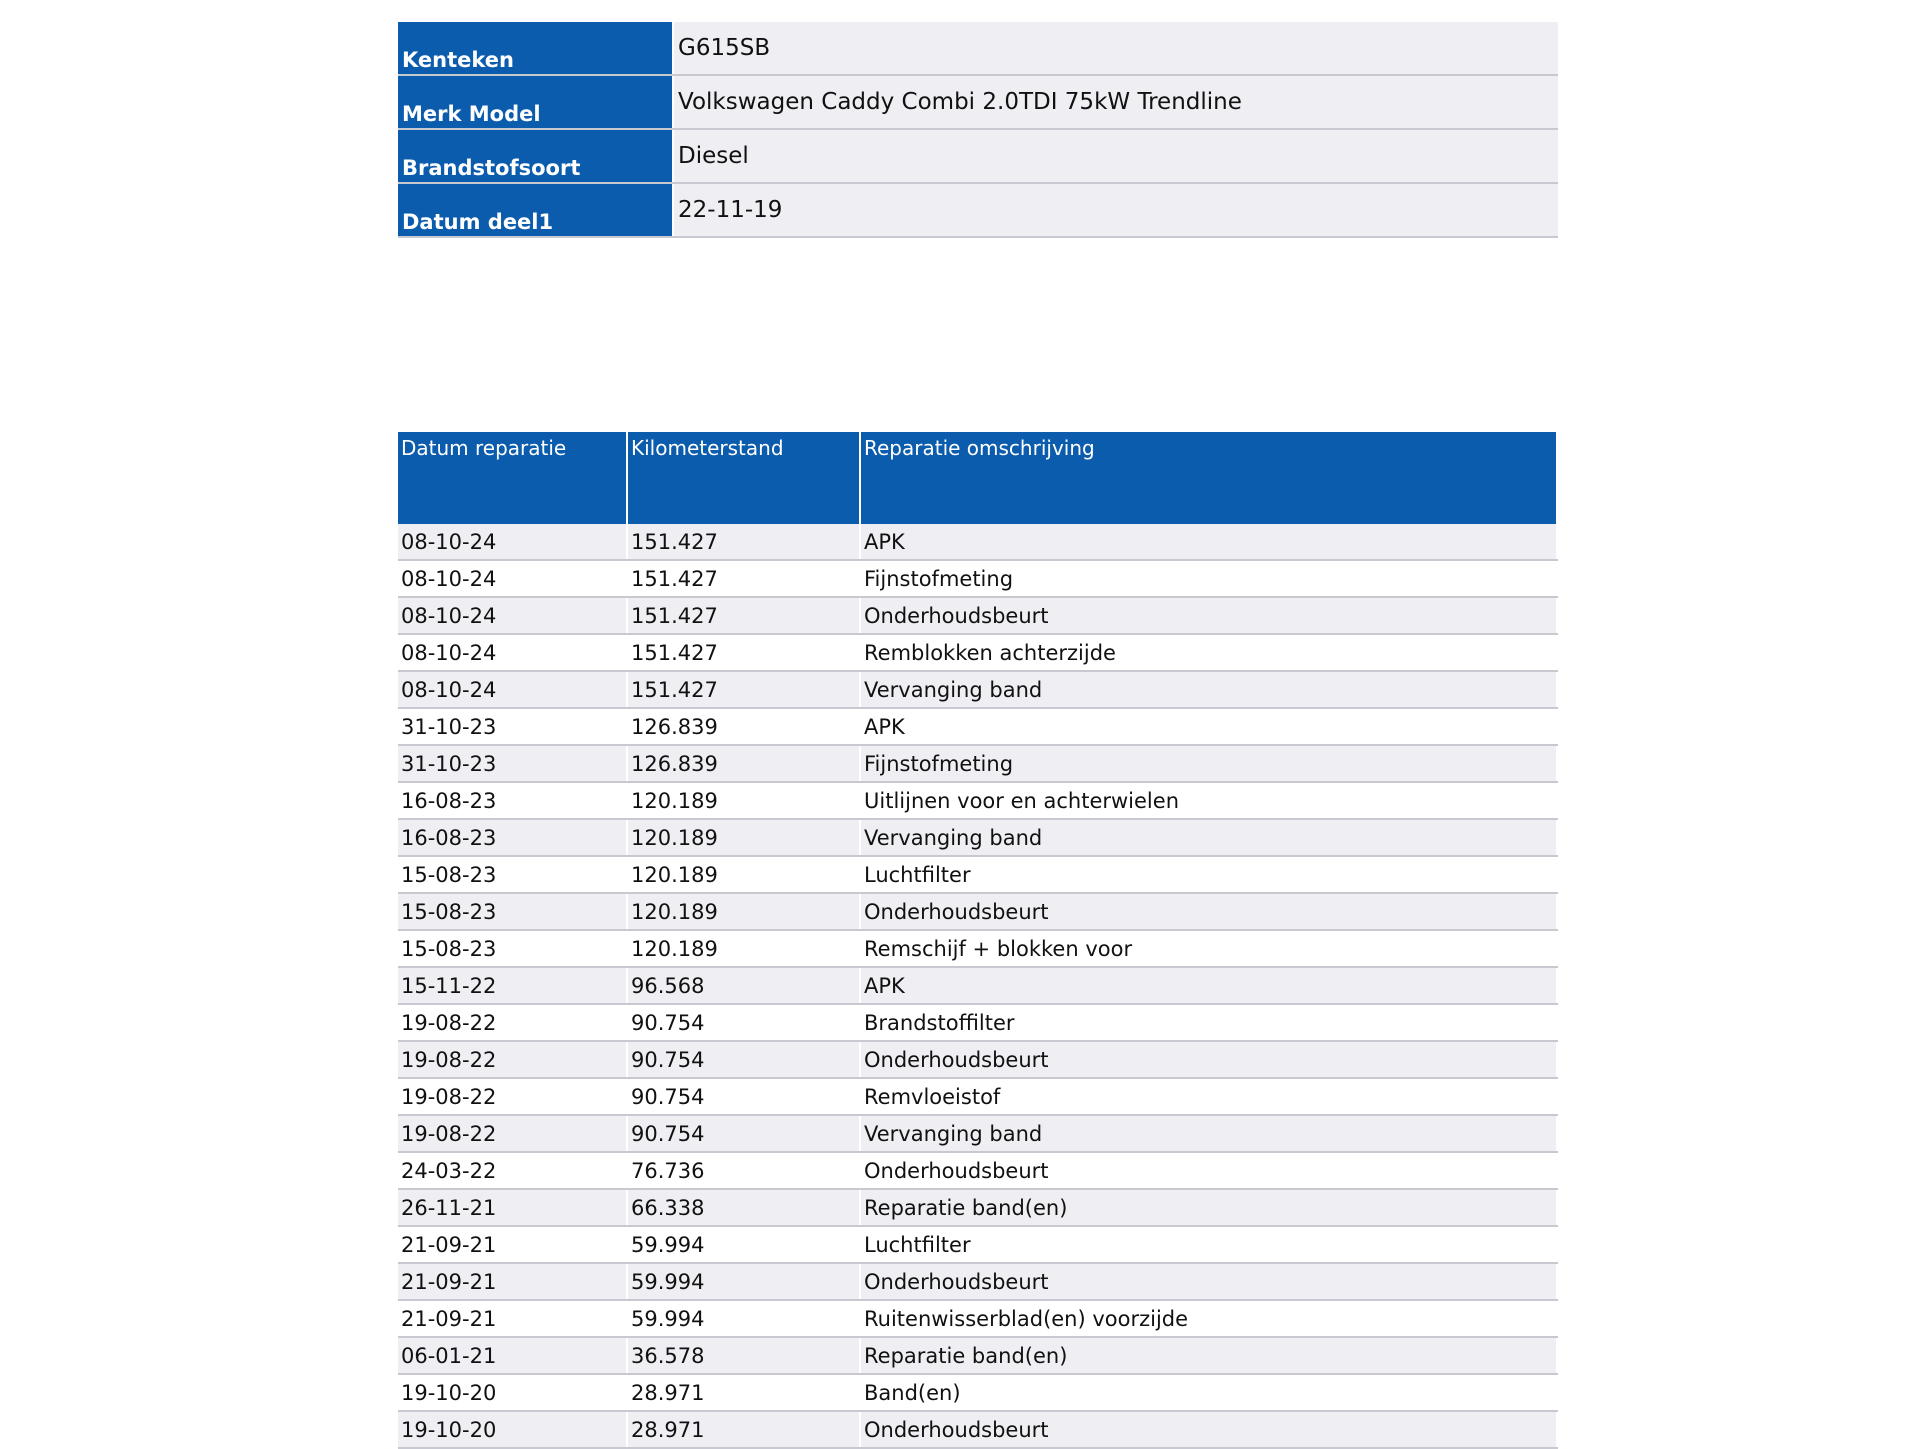 Image resolution: width=1920 pixels, height=1449 pixels. I want to click on repair-cell: Remschijf + blokken voor, so click(1209, 949).